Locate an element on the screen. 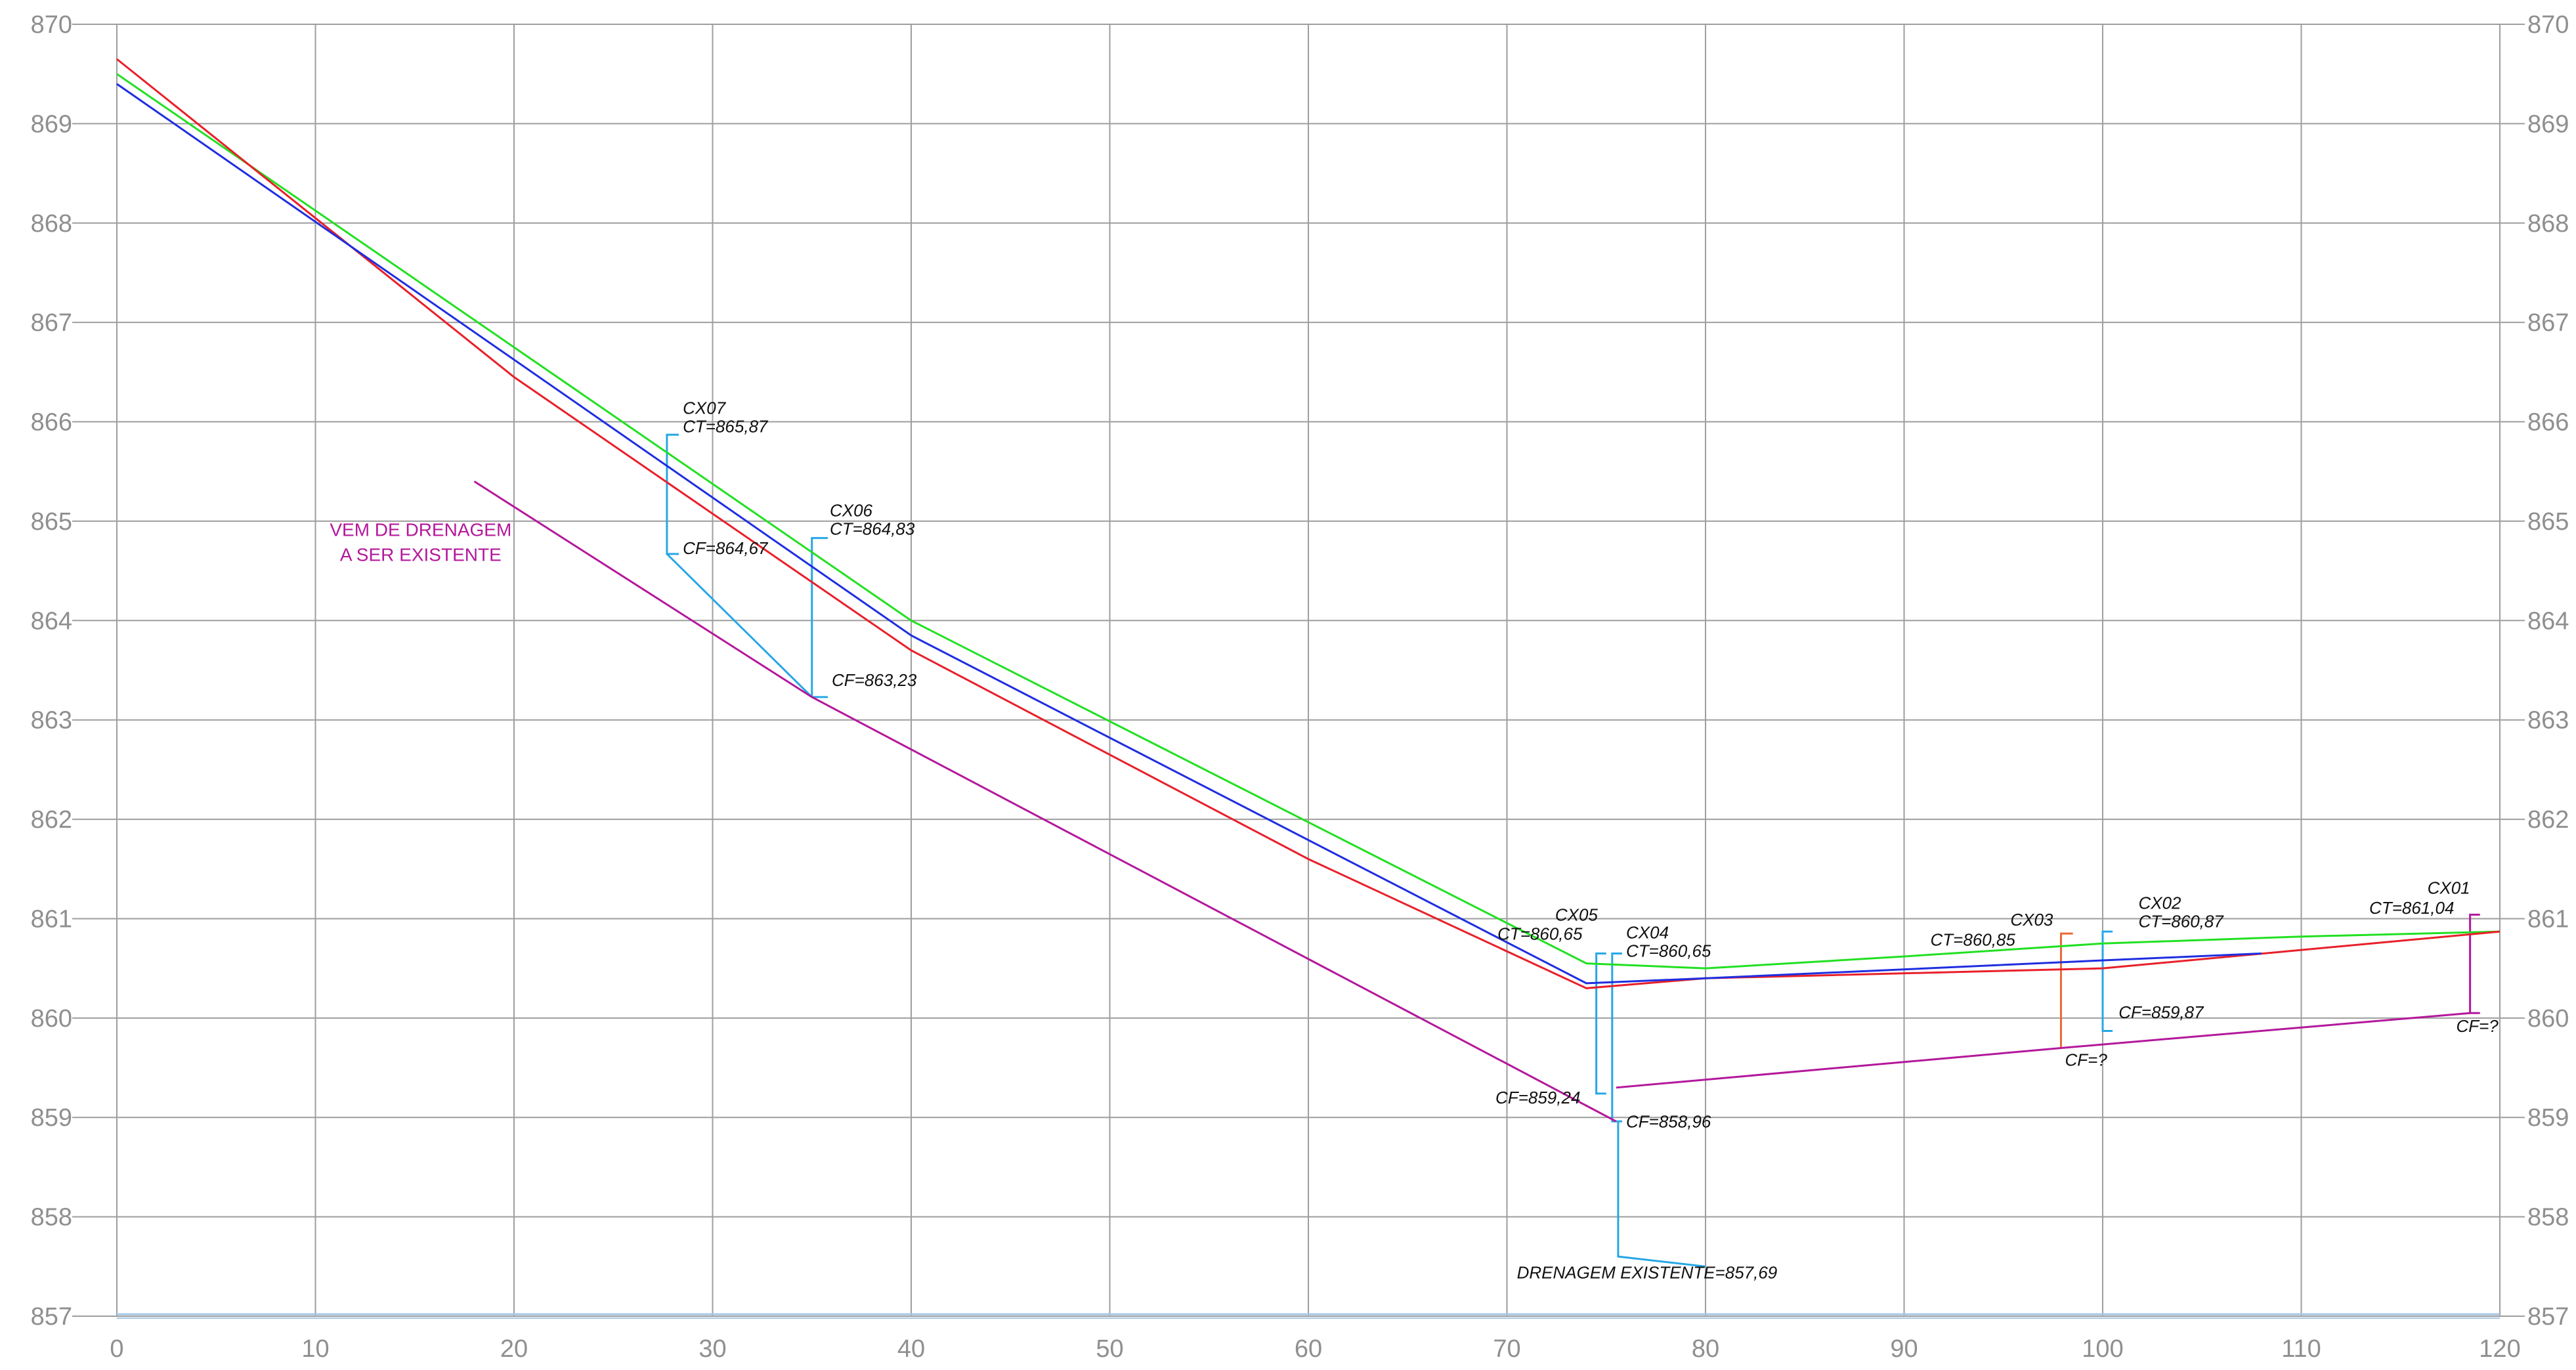 The width and height of the screenshot is (2576, 1370). x-tick-label: 60 is located at coordinates (1308, 1349).